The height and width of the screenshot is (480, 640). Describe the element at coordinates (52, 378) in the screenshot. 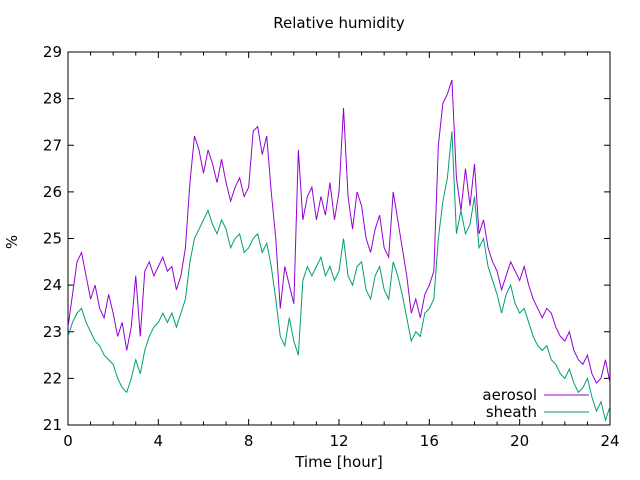

I see `y-tick-label: 22` at that location.